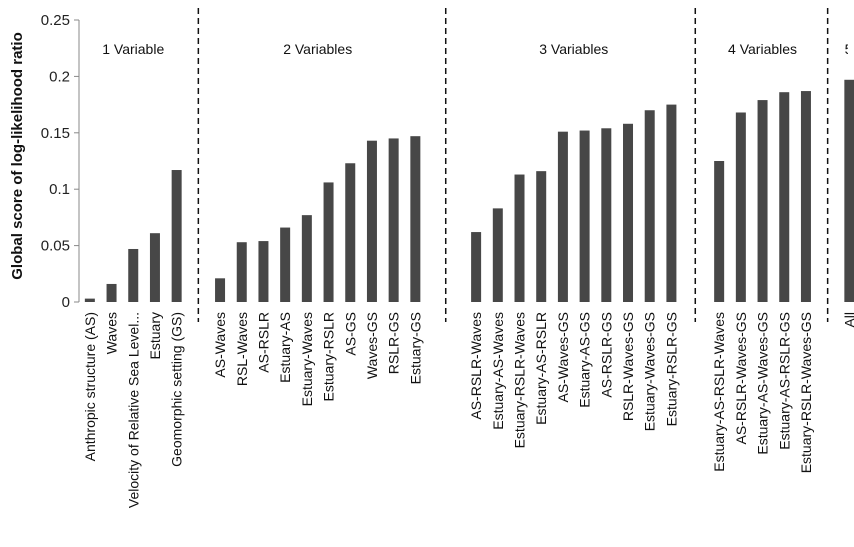 This screenshot has height=547, width=854. What do you see at coordinates (350, 334) in the screenshot?
I see `x-tick-label: AS-GS` at bounding box center [350, 334].